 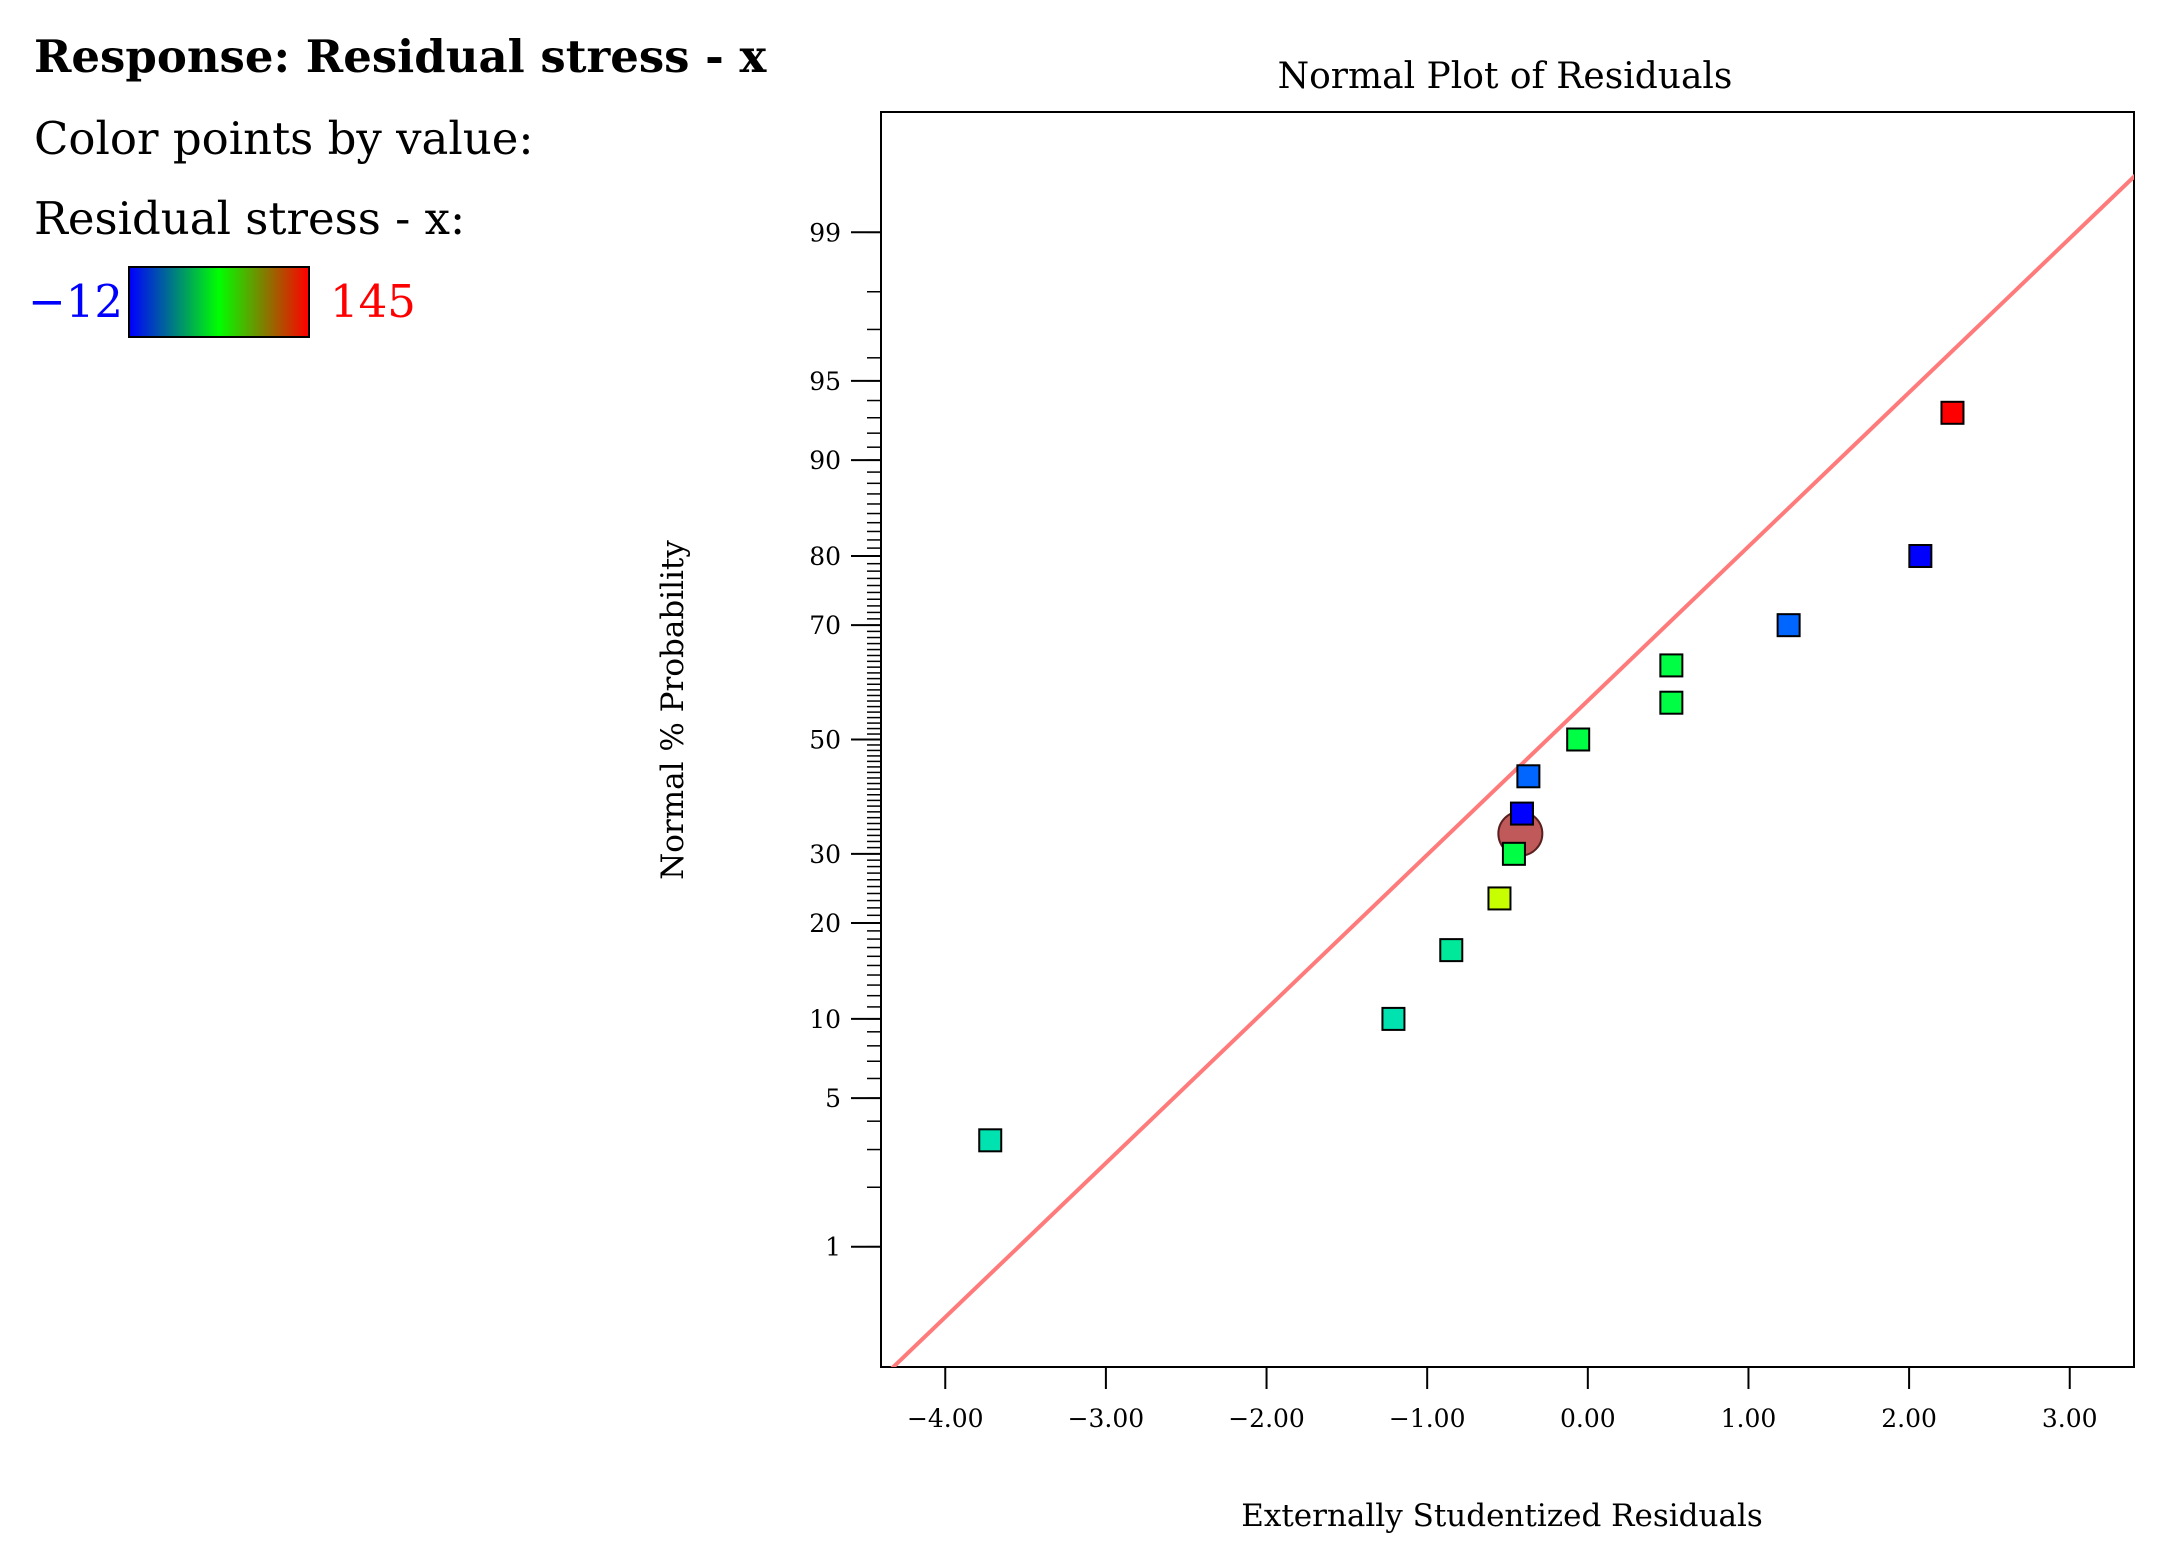 What do you see at coordinates (1502, 1400) in the screenshot?
I see `x-axis: −4.00 −3.00 −2.00 −1.00 0.00 1.00 2.00 3.00` at bounding box center [1502, 1400].